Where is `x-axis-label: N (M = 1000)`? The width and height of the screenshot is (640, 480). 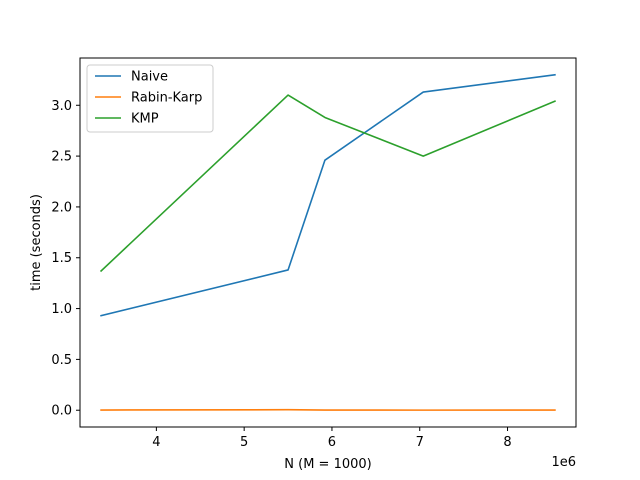 x-axis-label: N (M = 1000) is located at coordinates (327, 464).